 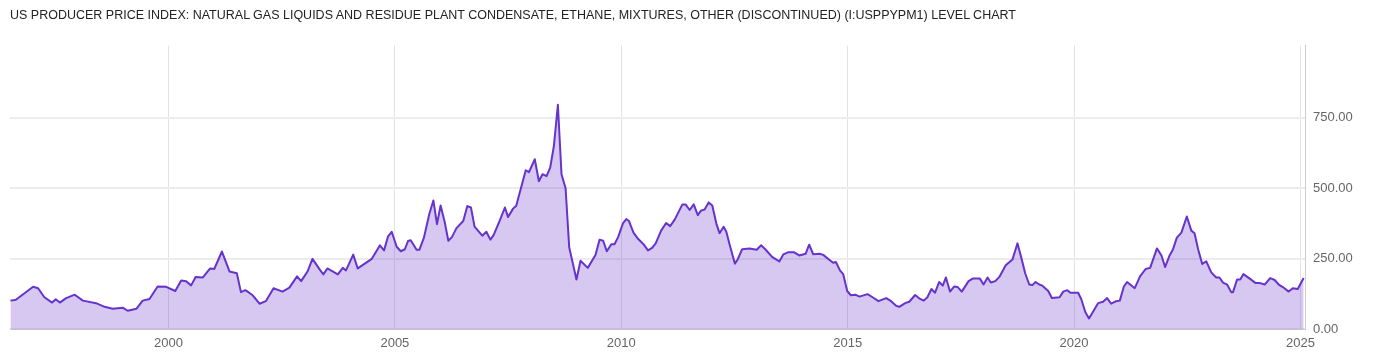 I want to click on y-tick-label: 500.00, so click(x=1333, y=187).